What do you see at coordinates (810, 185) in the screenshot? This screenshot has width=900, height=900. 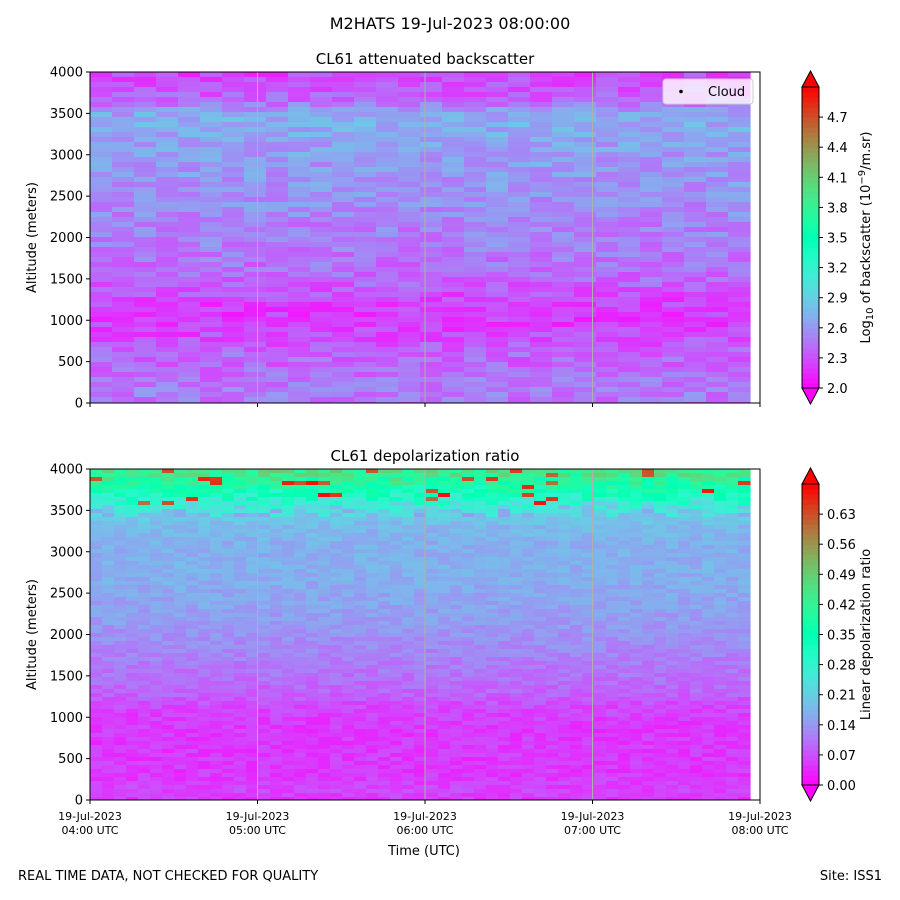 I see `colorbar-segment` at bounding box center [810, 185].